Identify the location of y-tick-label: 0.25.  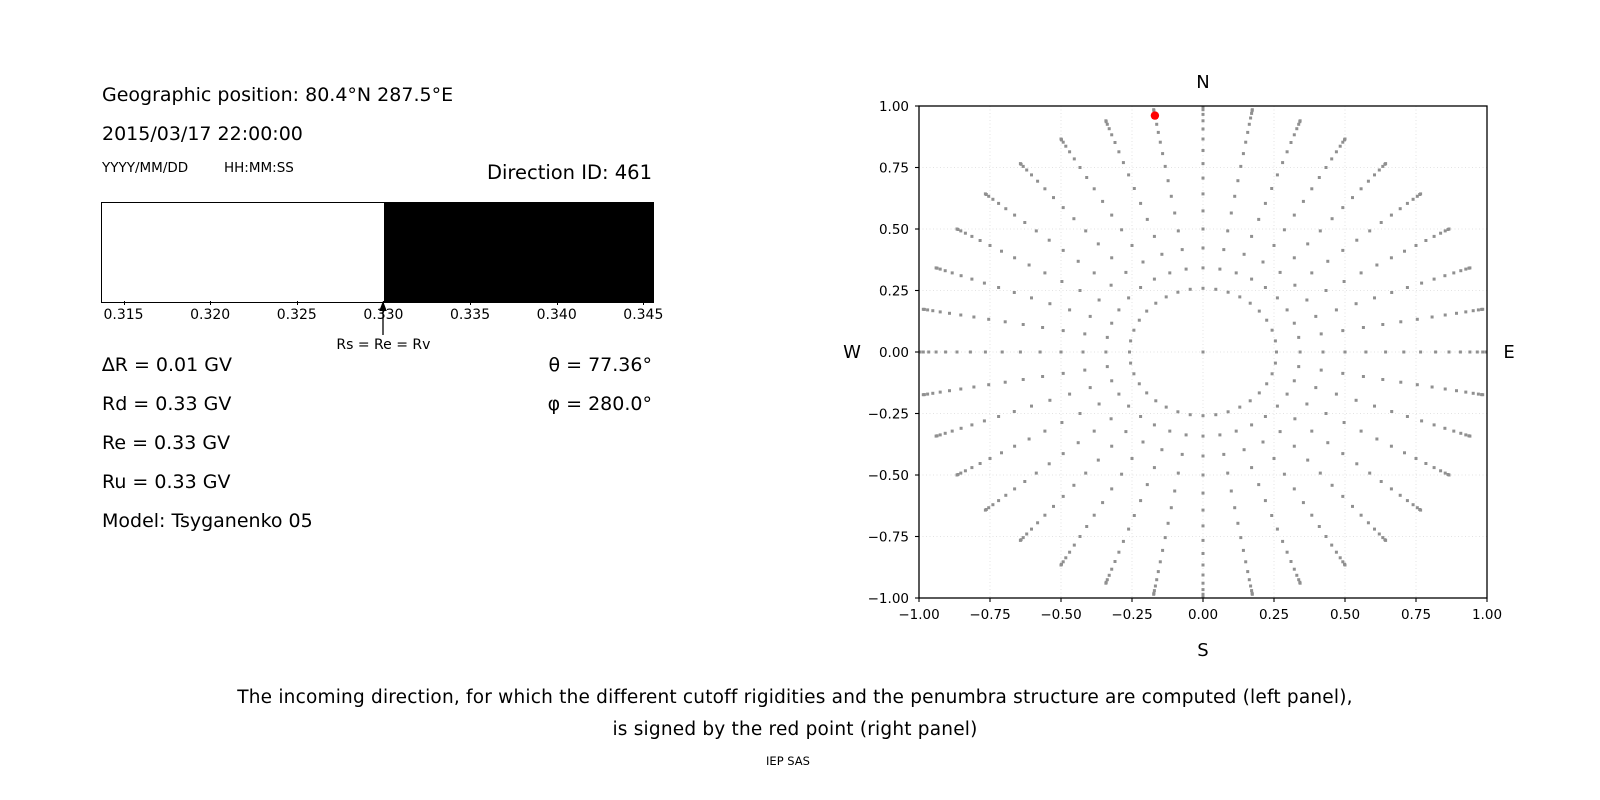
(894, 292).